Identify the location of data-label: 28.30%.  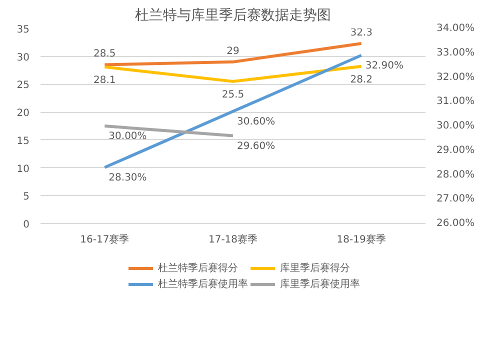
(127, 178).